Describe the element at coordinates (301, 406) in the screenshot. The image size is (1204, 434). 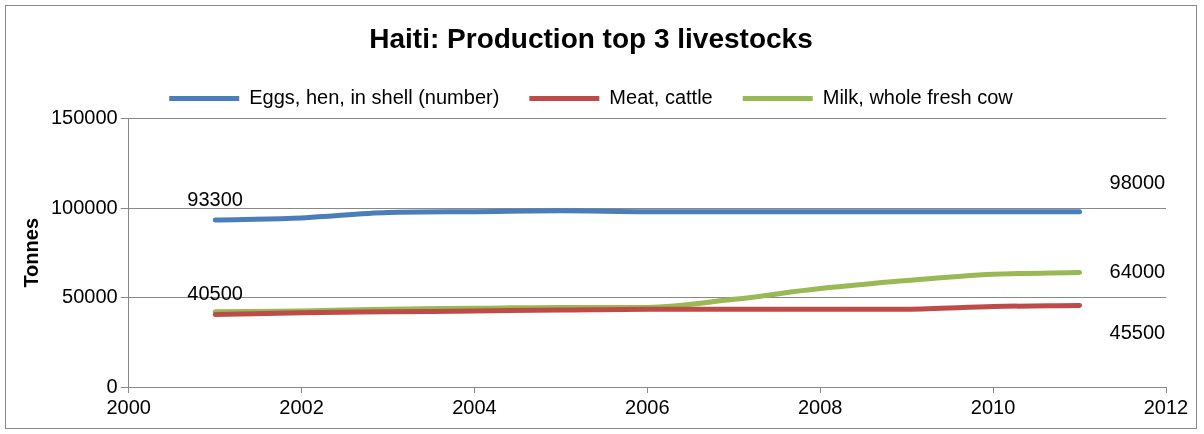
I see `x-tick-label: 2002` at that location.